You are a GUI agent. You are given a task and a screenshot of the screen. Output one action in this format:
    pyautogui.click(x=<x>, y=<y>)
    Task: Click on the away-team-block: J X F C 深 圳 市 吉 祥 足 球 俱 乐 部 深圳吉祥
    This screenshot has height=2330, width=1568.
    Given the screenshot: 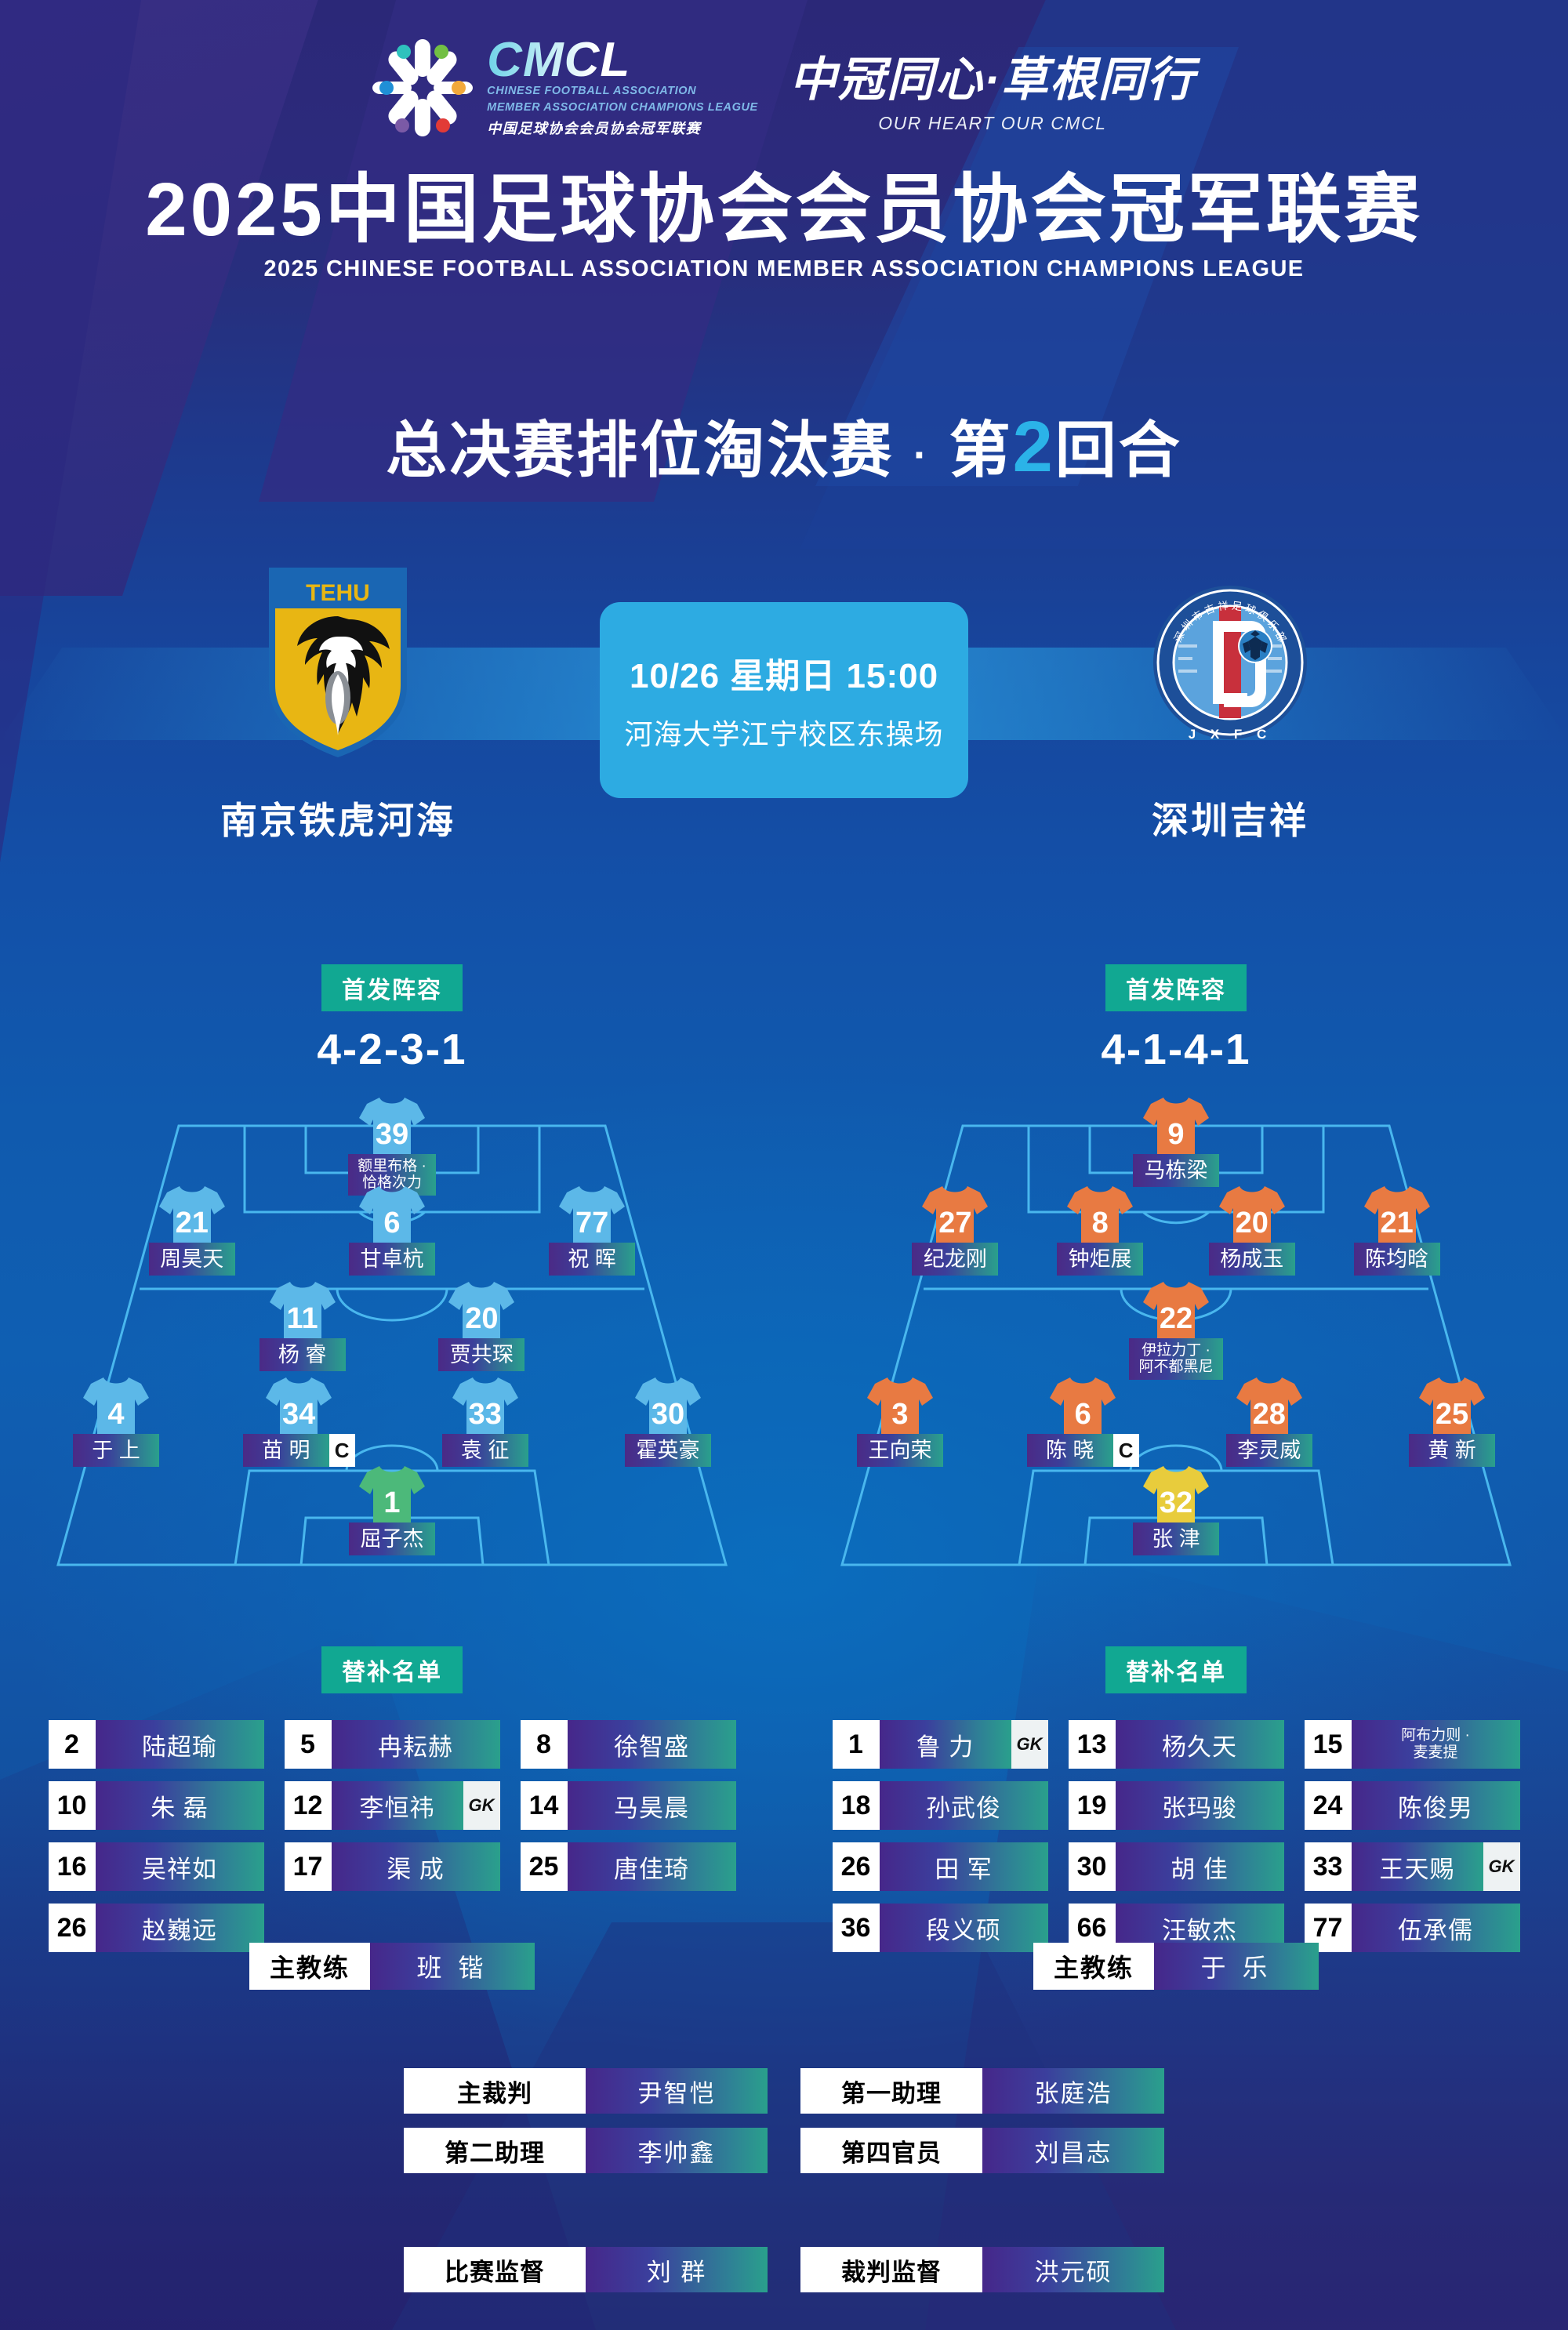 What is the action you would take?
    pyautogui.click(x=1230, y=704)
    